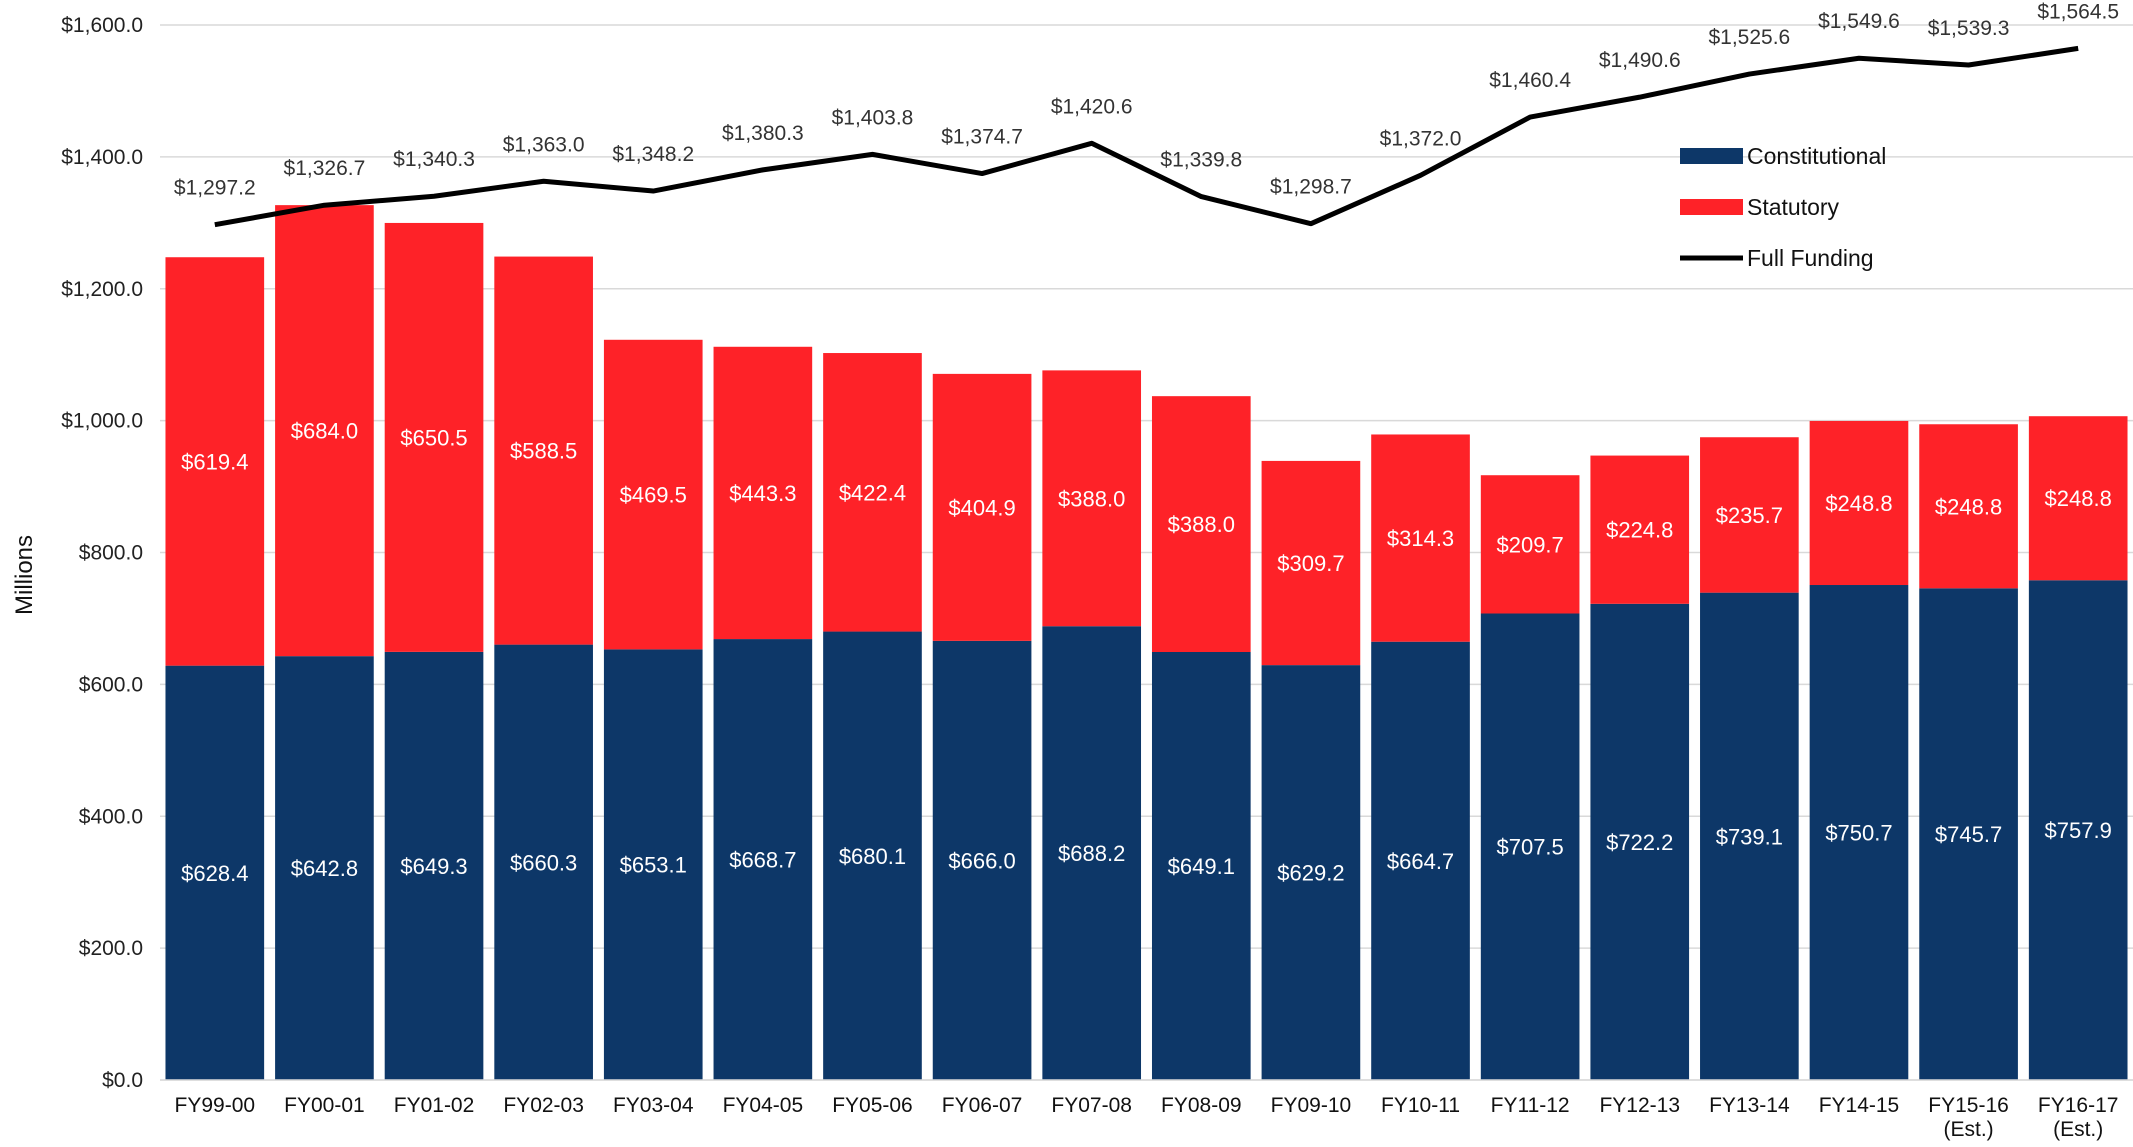 The height and width of the screenshot is (1147, 2133). Describe the element at coordinates (433, 866) in the screenshot. I see `data-label-constitutional: $649.3` at that location.